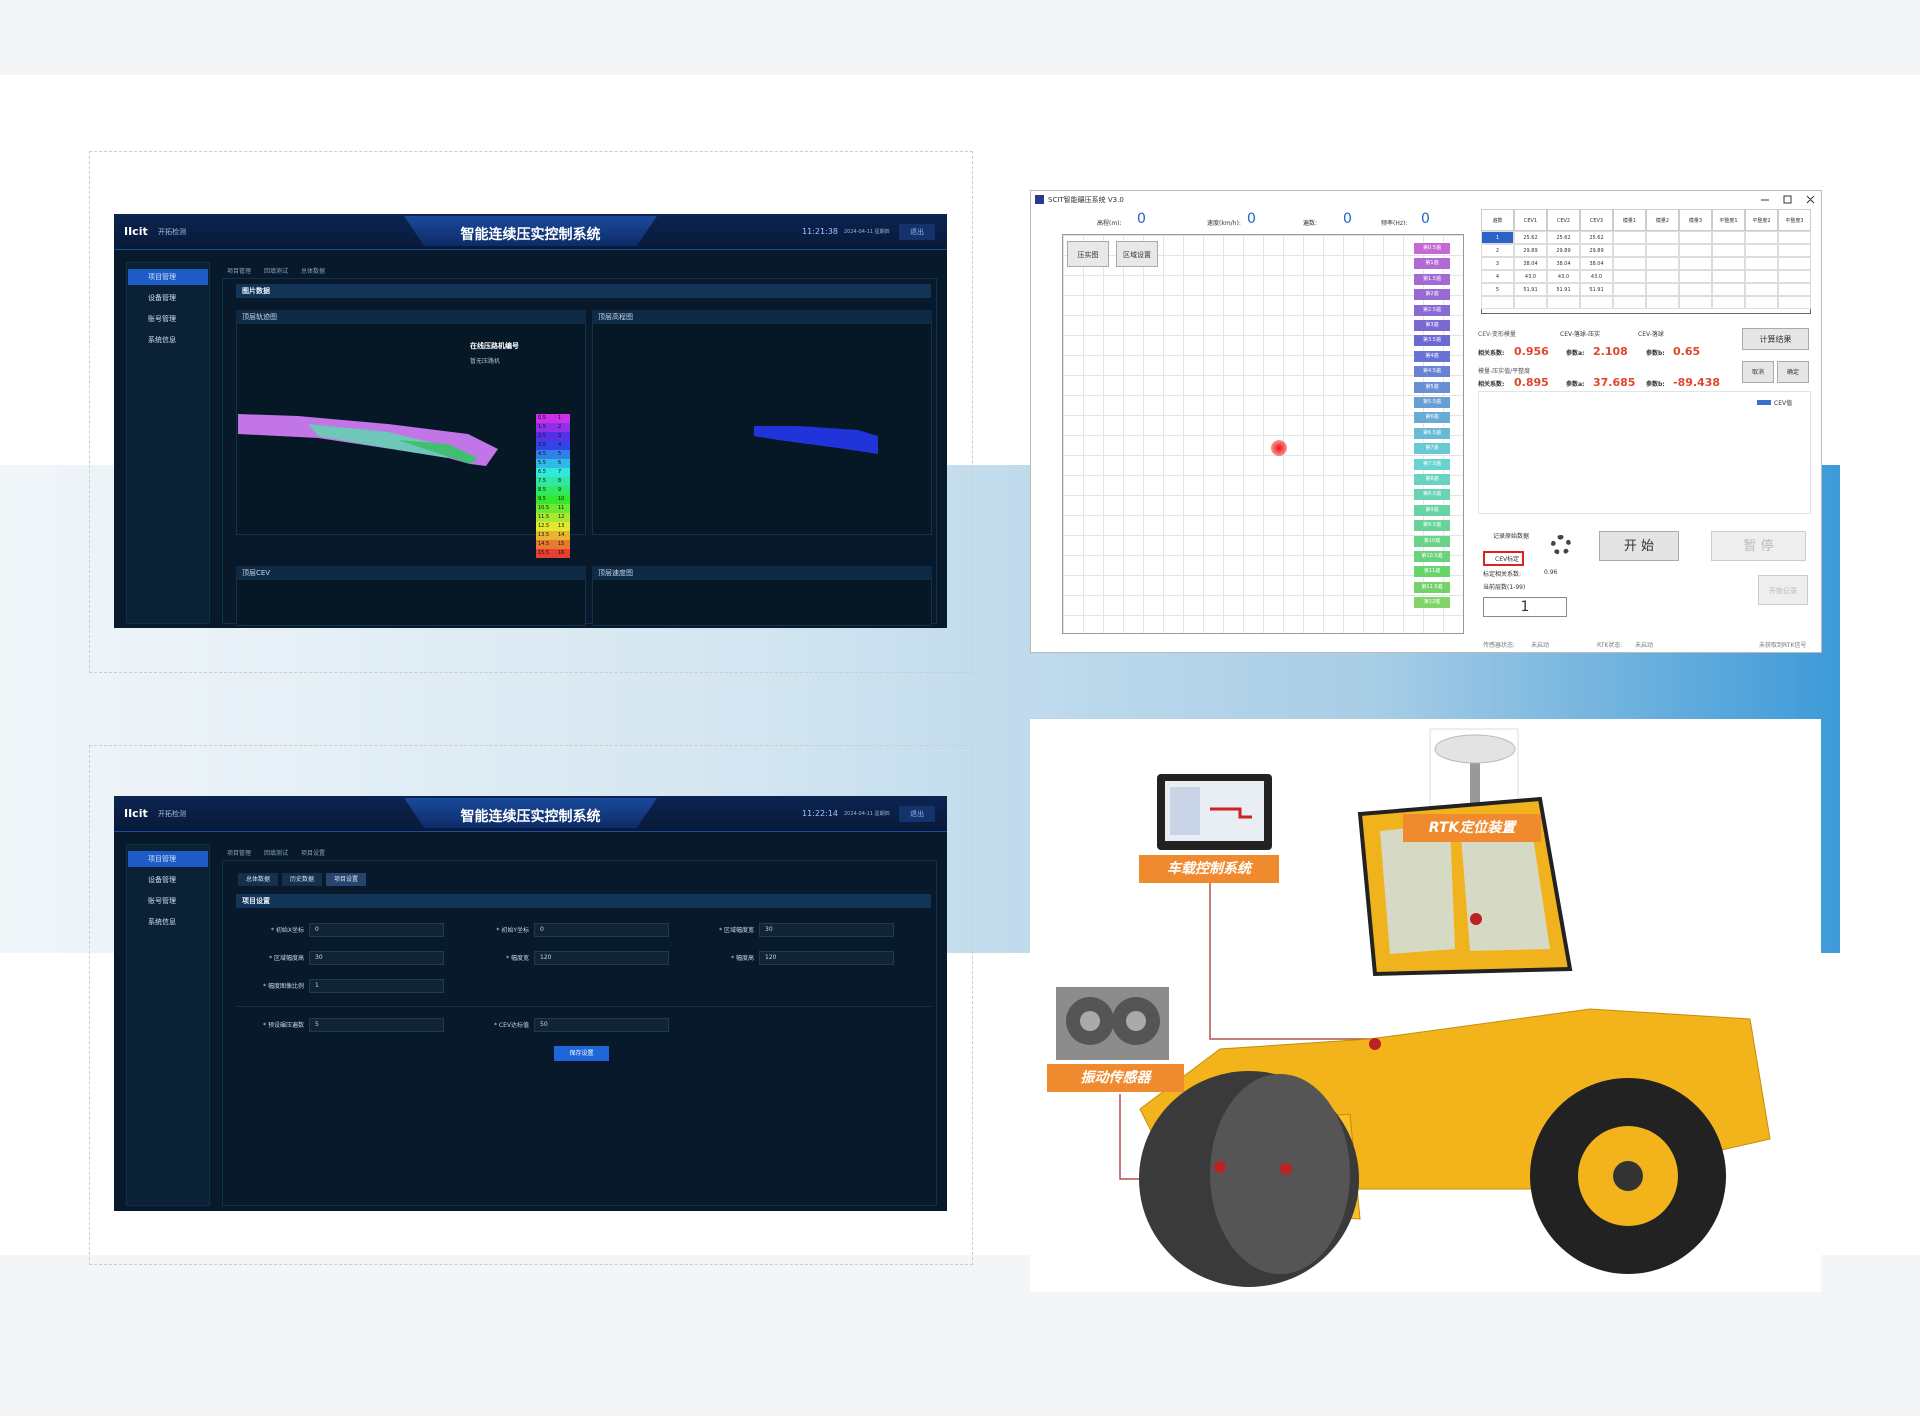  What do you see at coordinates (1563, 250) in the screenshot?
I see `table-cell: 29.89` at bounding box center [1563, 250].